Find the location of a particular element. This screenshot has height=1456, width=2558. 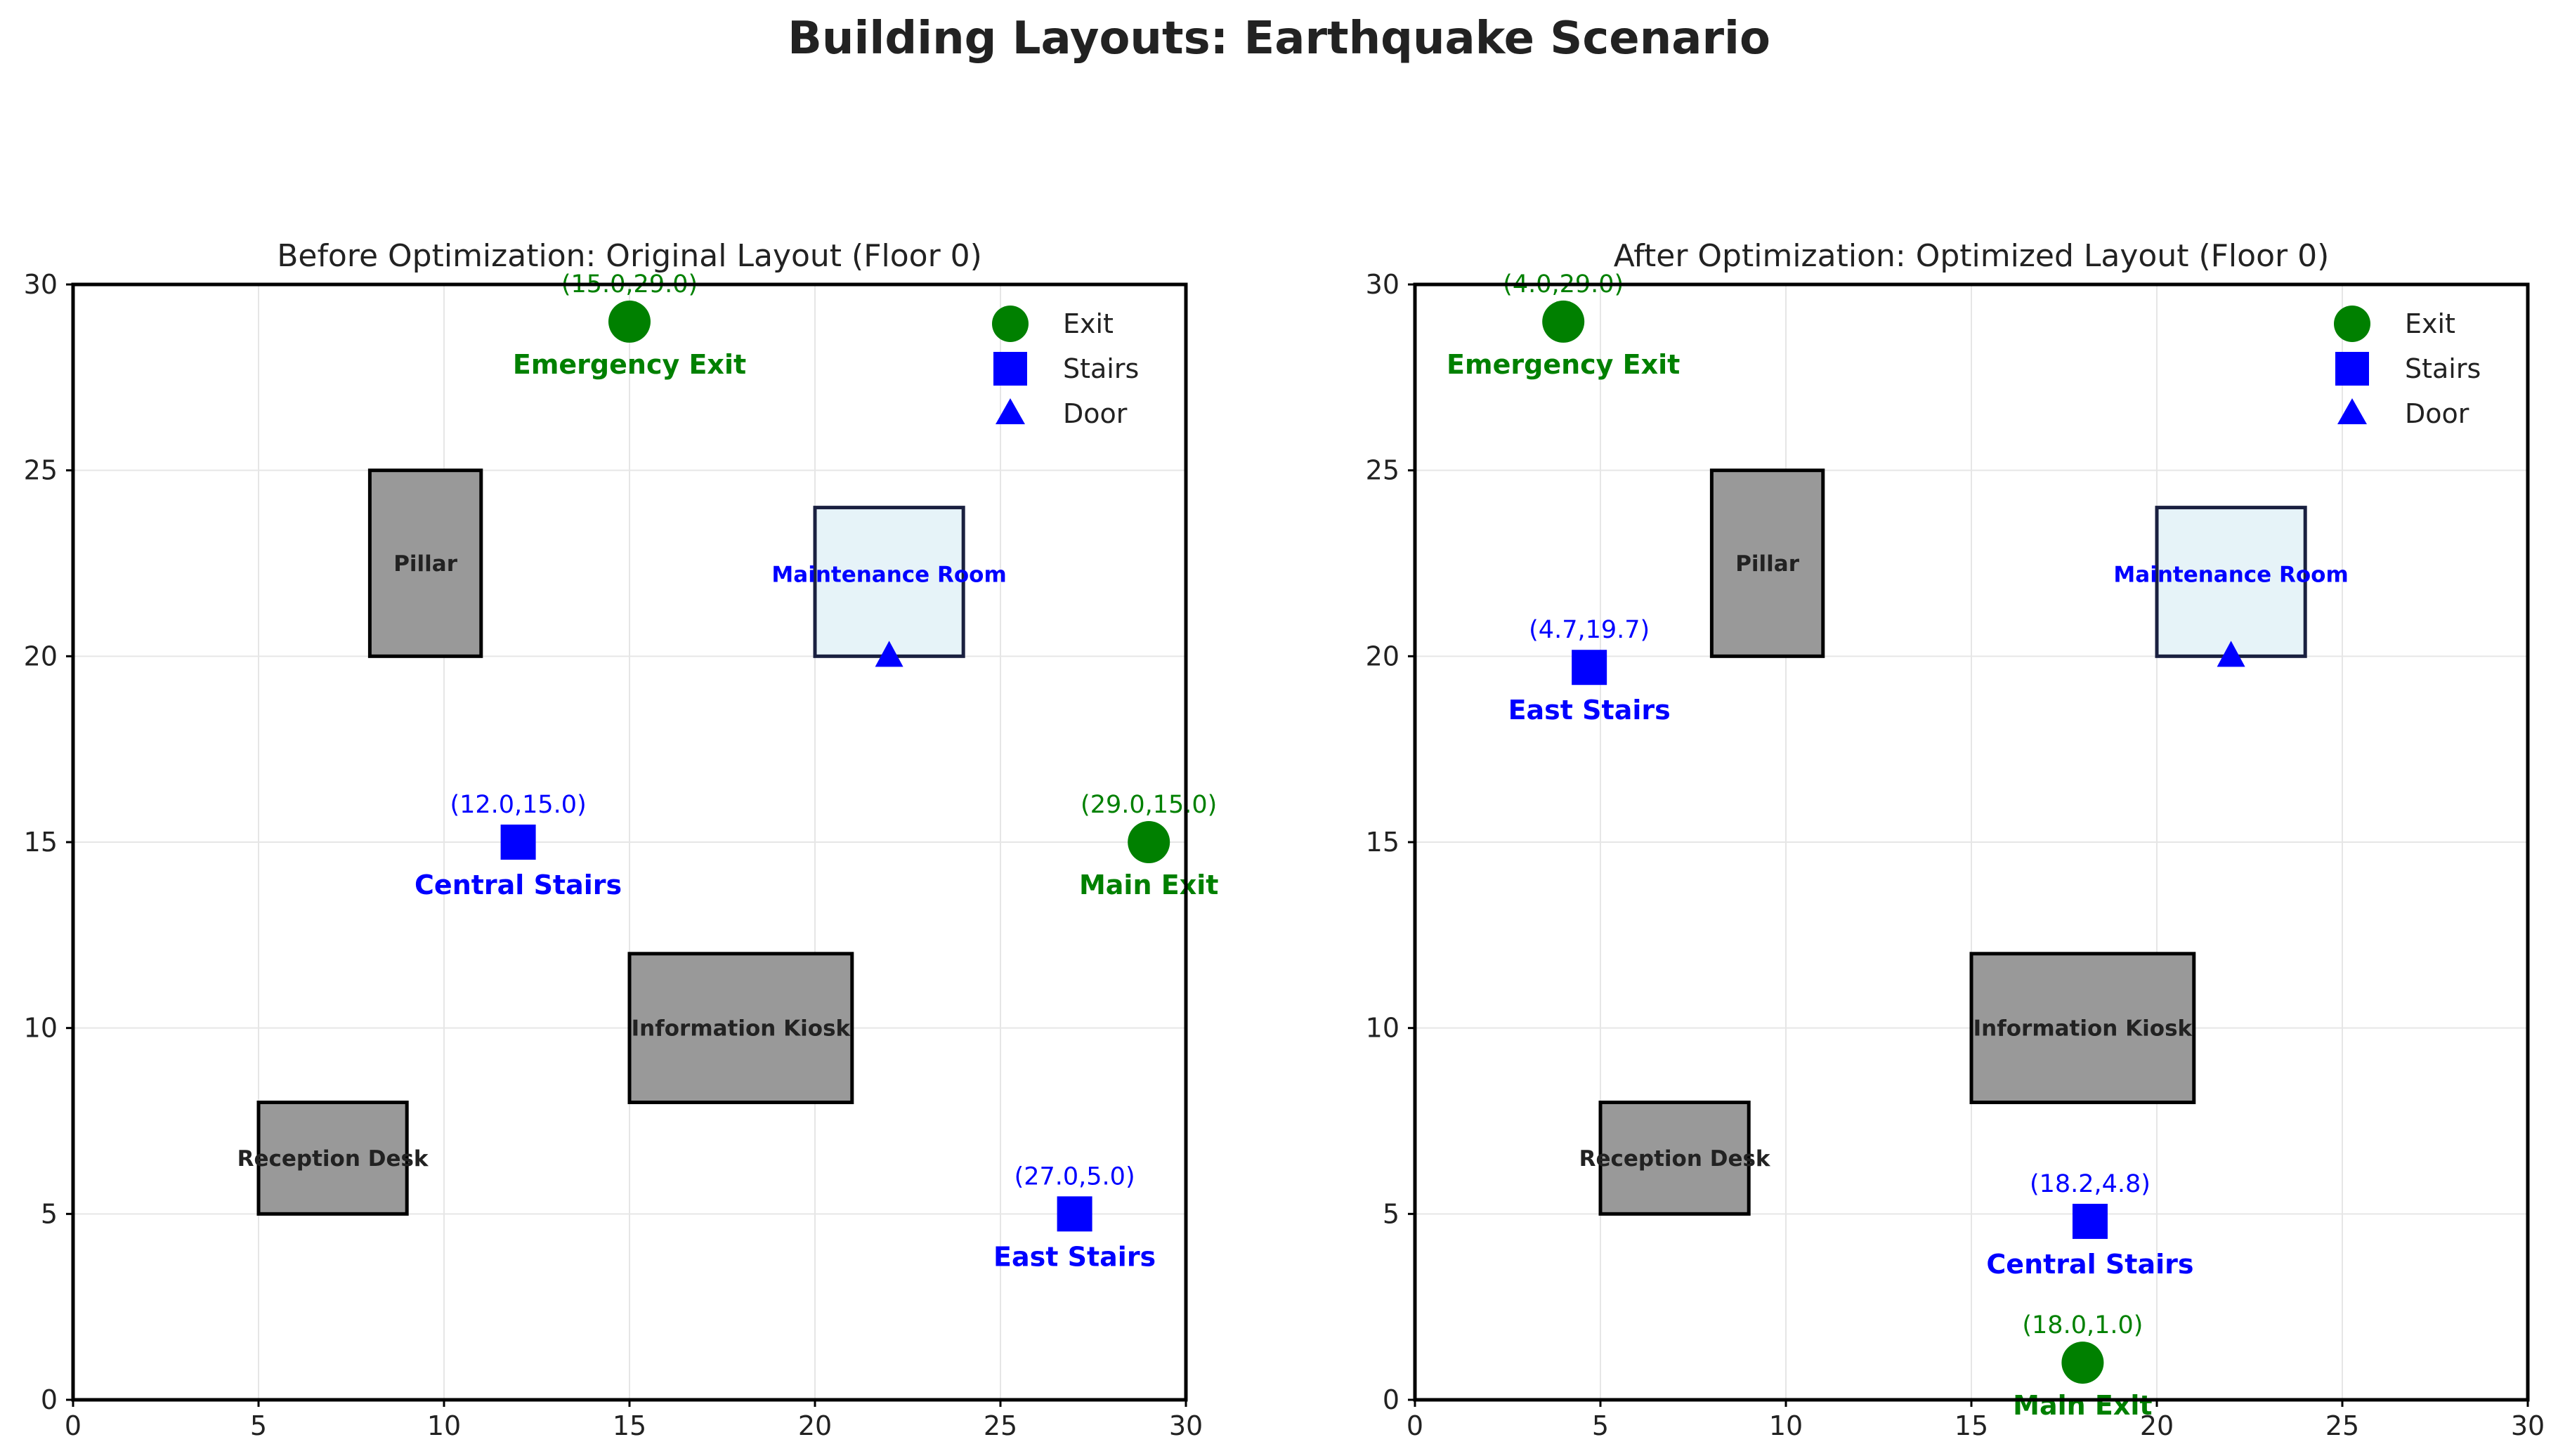

exit-coord-label: (18.0,1.0) is located at coordinates (2083, 1325).